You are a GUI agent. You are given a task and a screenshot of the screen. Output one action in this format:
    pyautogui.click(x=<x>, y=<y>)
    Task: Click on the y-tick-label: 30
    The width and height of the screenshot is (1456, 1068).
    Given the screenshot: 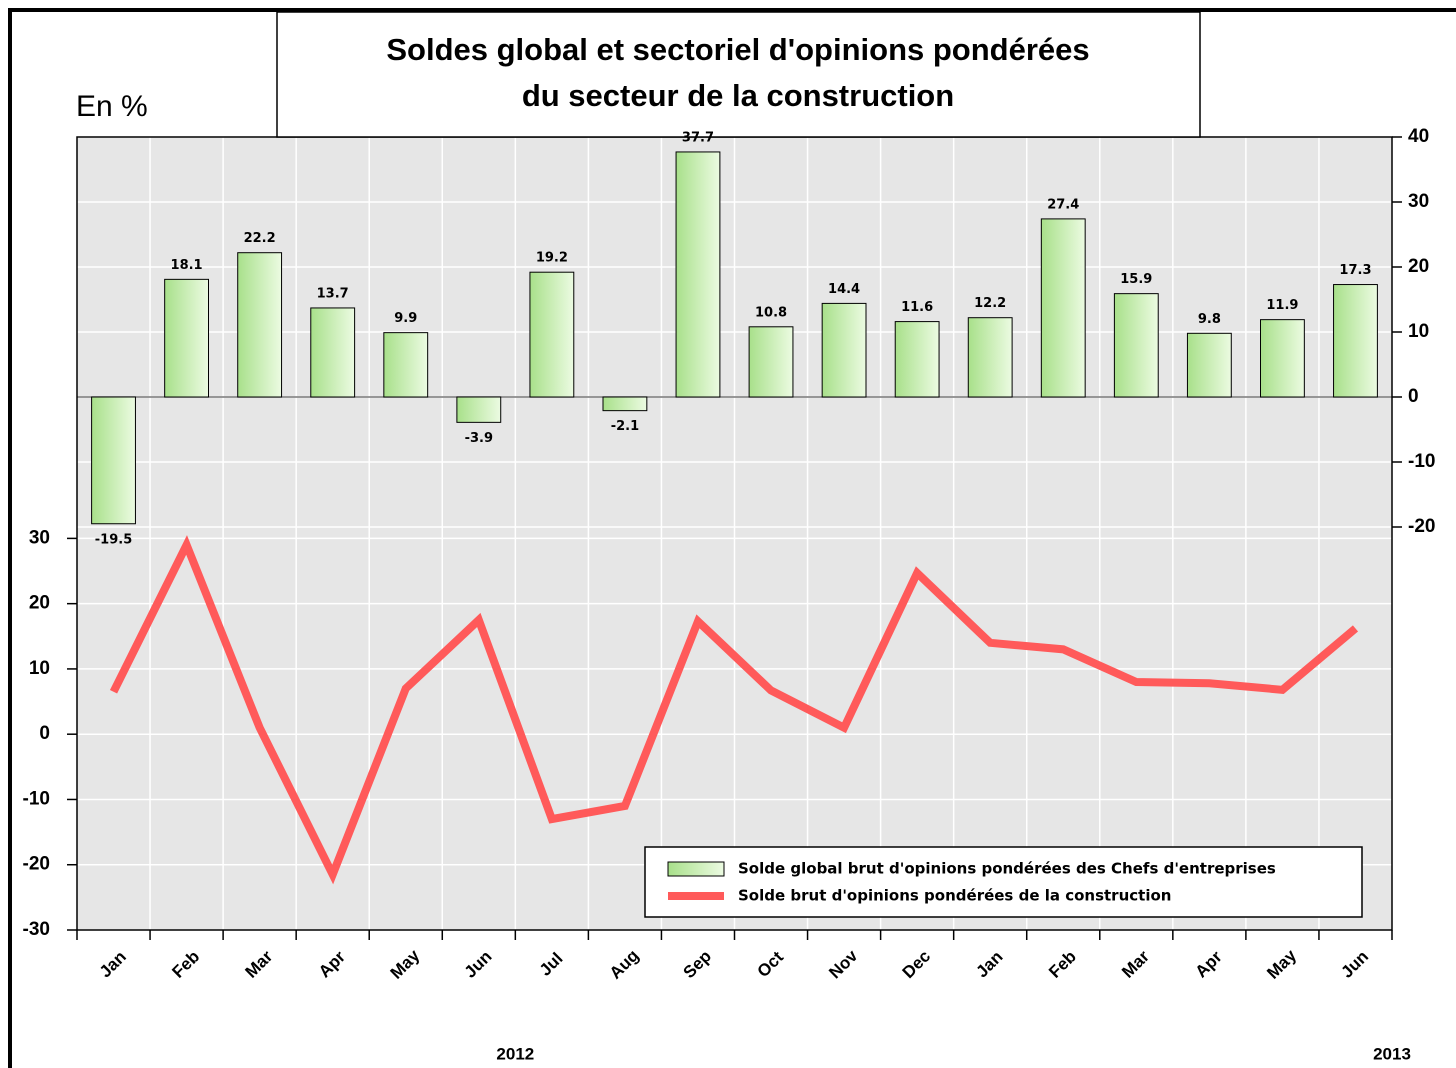 What is the action you would take?
    pyautogui.click(x=39, y=537)
    